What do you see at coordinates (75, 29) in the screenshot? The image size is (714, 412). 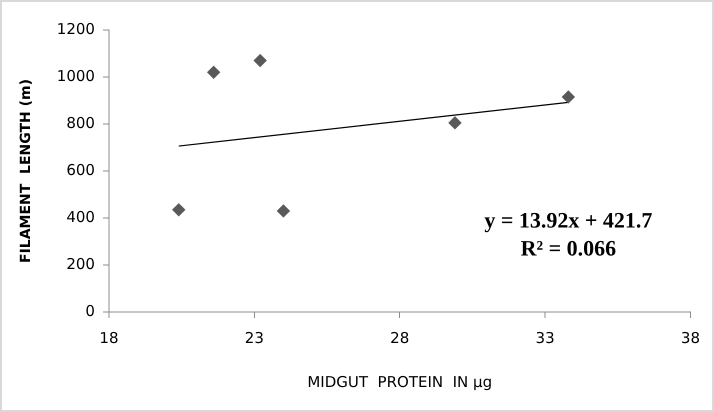 I see `y-tick-label: 1200` at bounding box center [75, 29].